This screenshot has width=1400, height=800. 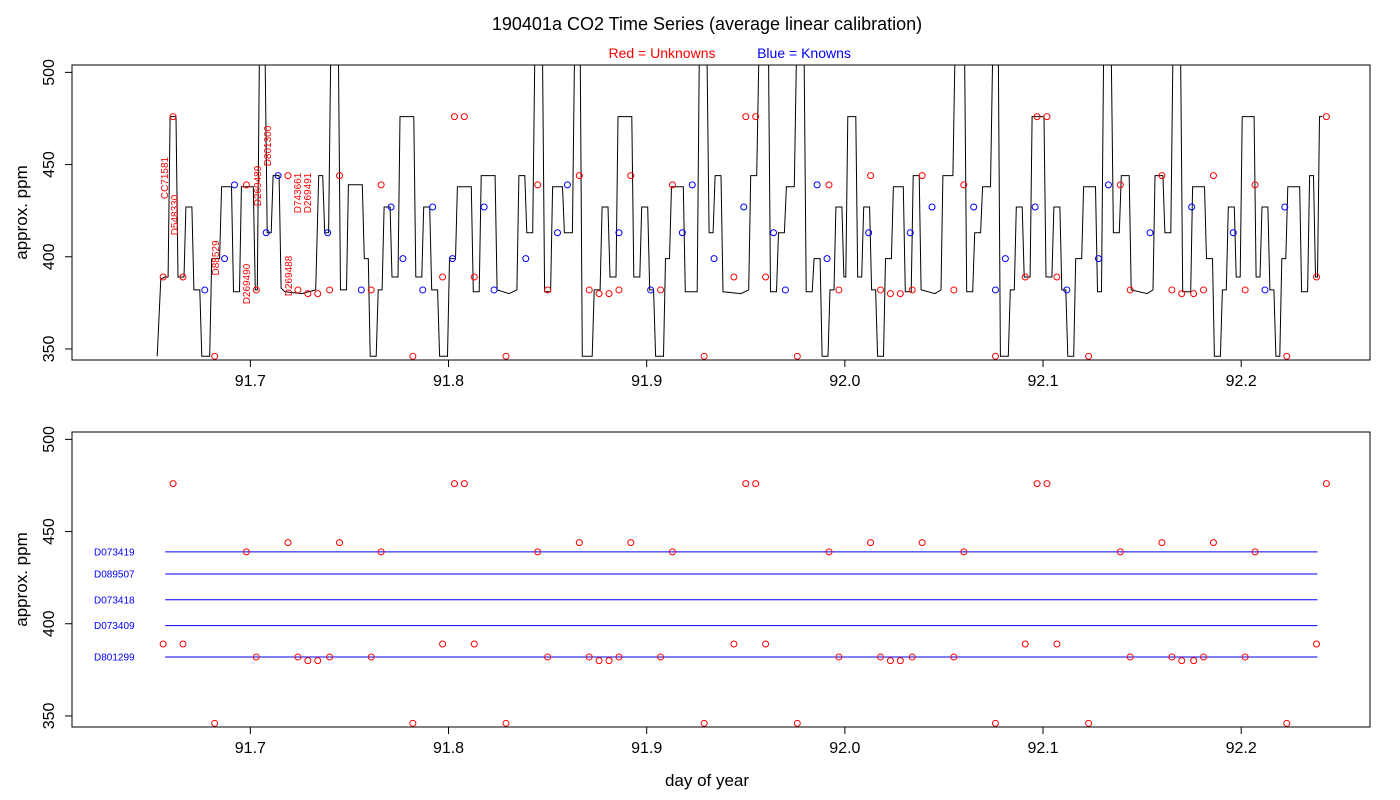 What do you see at coordinates (165, 177) in the screenshot?
I see `annotation-label: CC71581` at bounding box center [165, 177].